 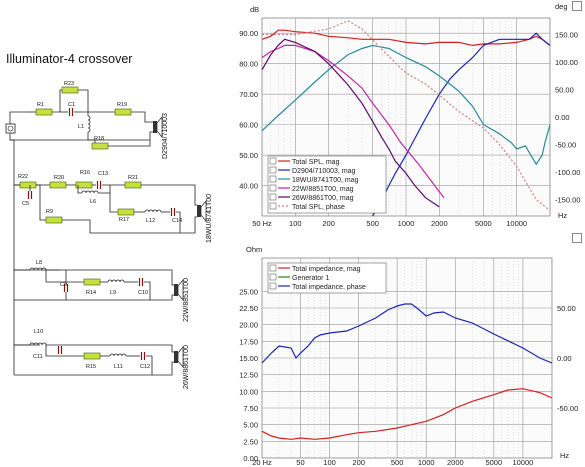 I want to click on y-tick-label: 5.00, so click(x=250, y=425).